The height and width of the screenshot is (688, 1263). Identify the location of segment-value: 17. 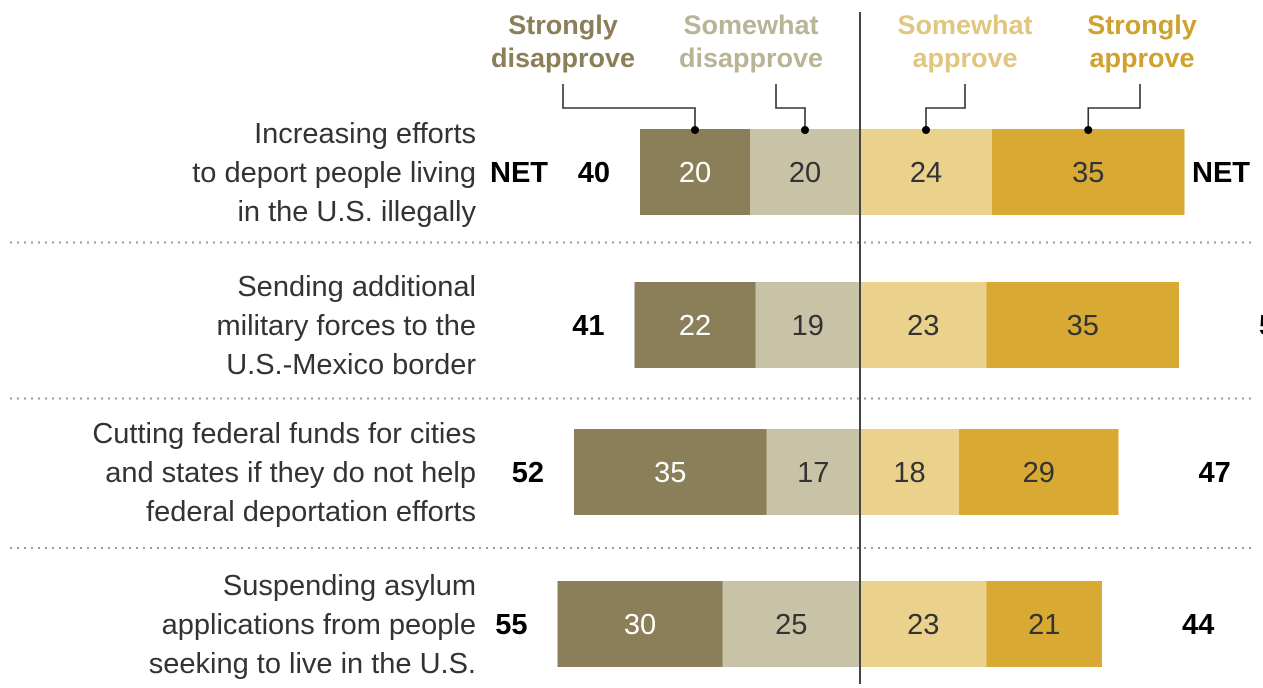
(813, 473).